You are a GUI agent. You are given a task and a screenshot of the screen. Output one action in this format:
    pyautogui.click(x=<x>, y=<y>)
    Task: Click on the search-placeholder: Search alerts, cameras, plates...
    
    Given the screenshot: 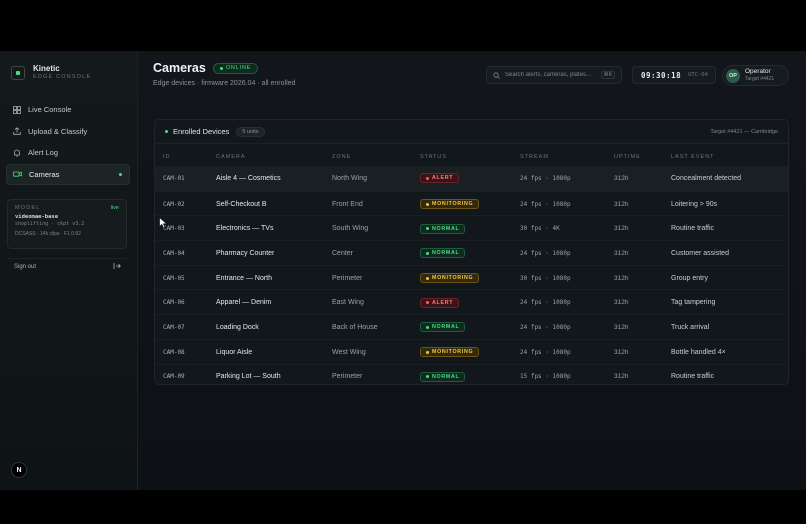 What is the action you would take?
    pyautogui.click(x=548, y=75)
    